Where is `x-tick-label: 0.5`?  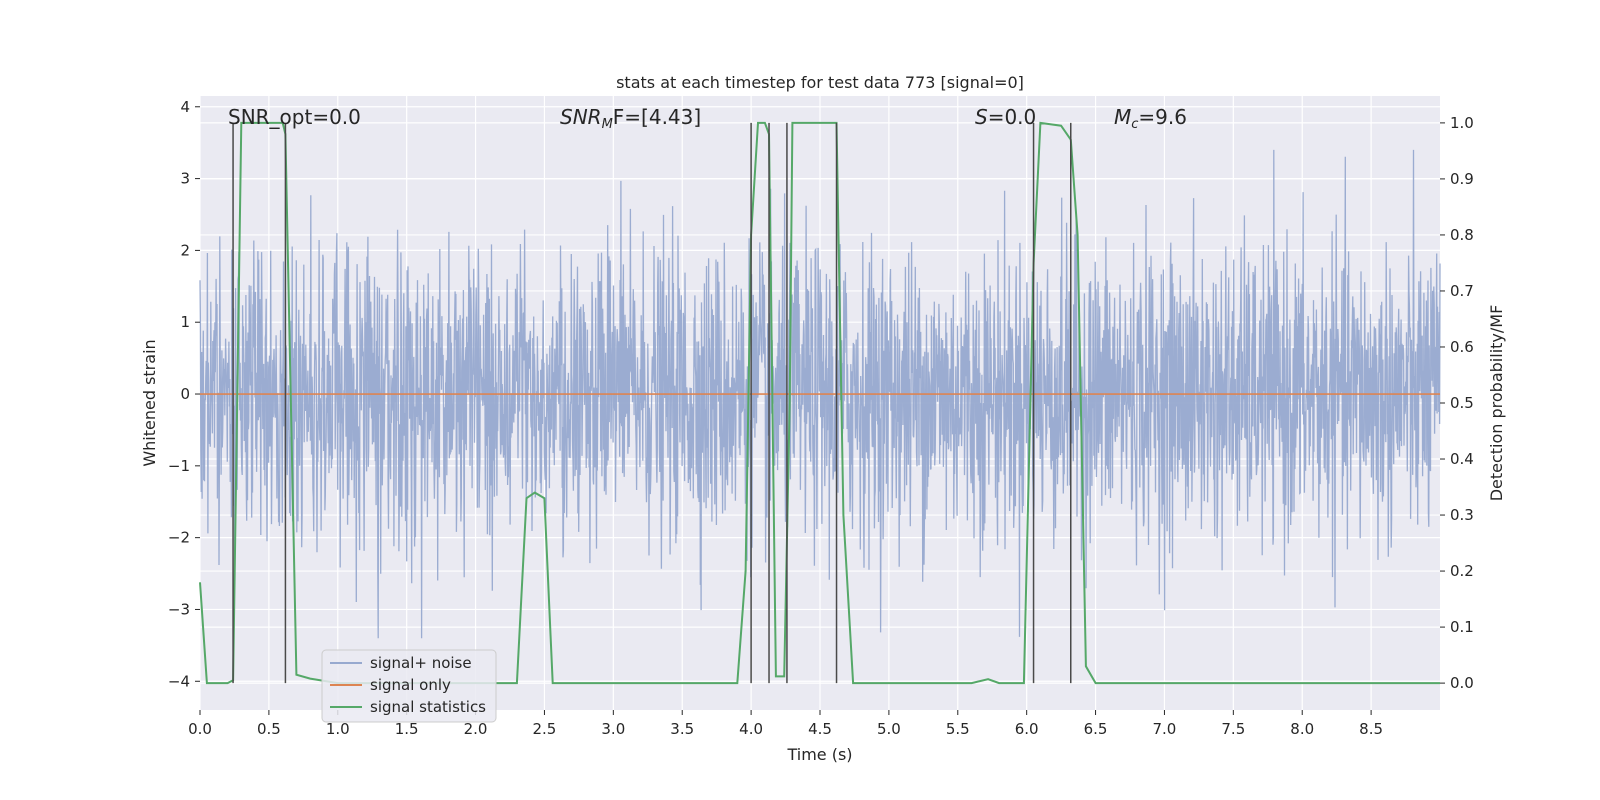 x-tick-label: 0.5 is located at coordinates (269, 729).